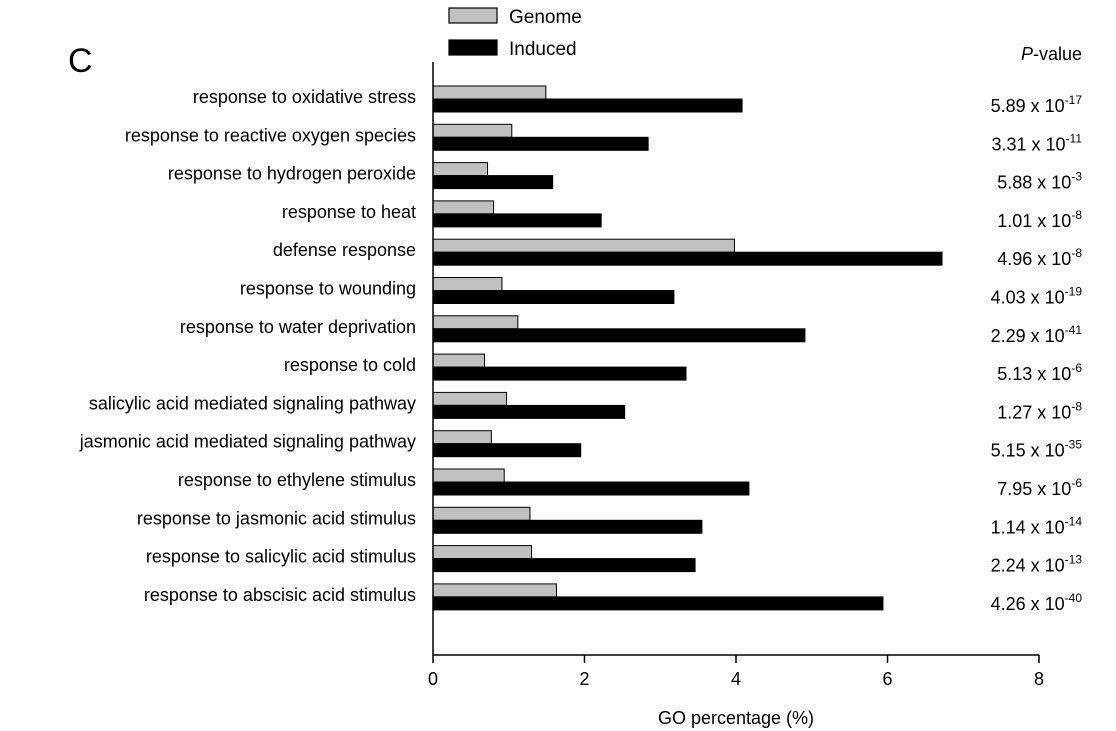  Describe the element at coordinates (1074, 292) in the screenshot. I see `pvalue-exponent: -19` at that location.